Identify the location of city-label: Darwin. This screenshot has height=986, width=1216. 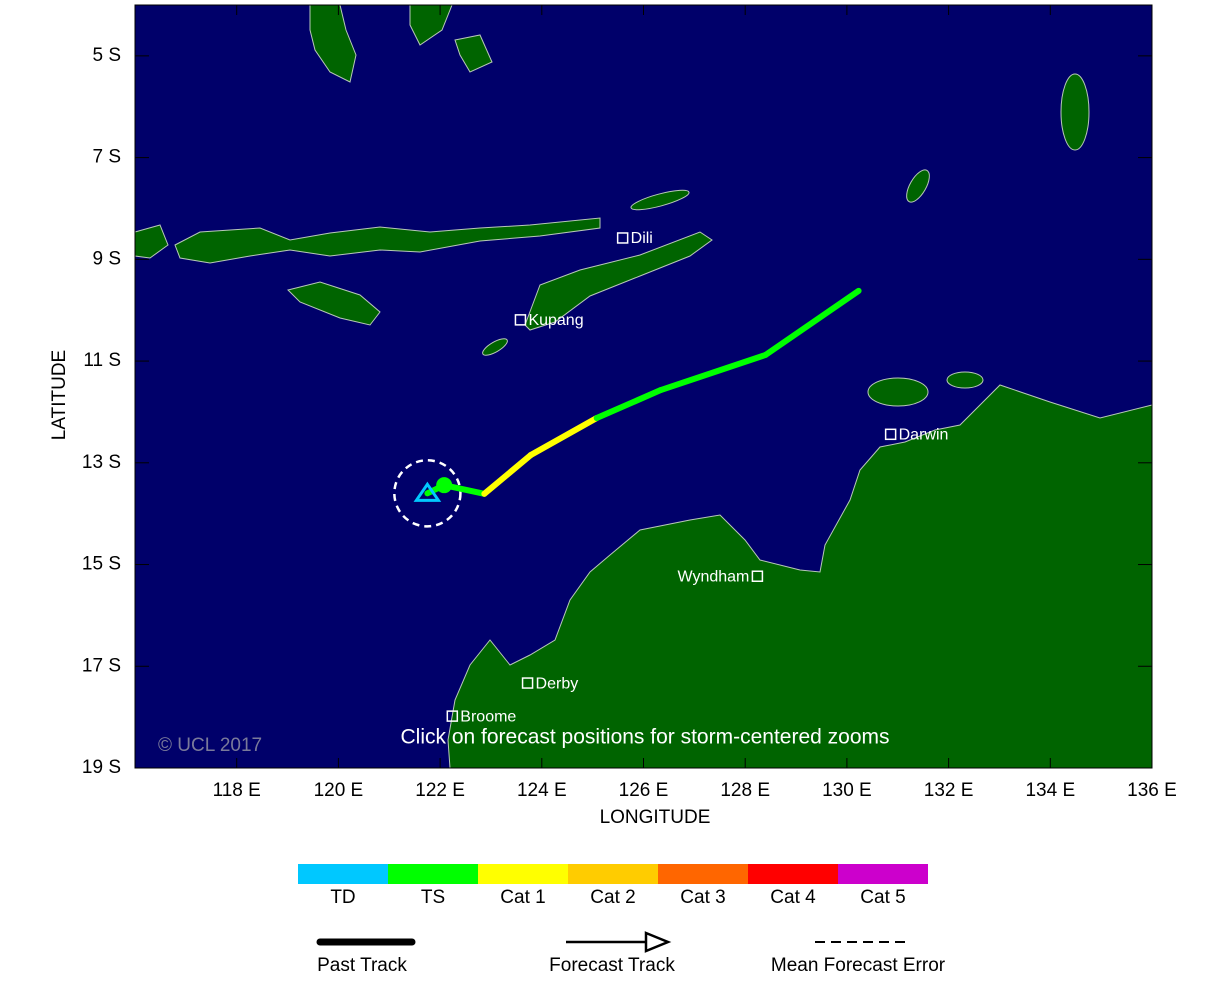
(924, 435).